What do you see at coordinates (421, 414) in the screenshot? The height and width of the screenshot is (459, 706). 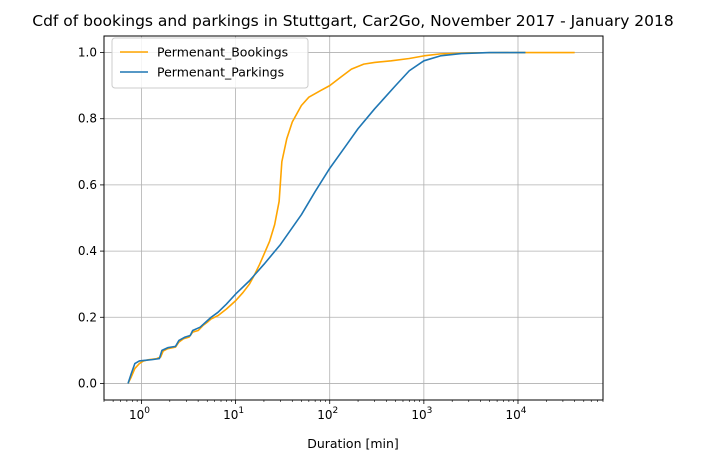 I see `x-tick-label: 10³` at bounding box center [421, 414].